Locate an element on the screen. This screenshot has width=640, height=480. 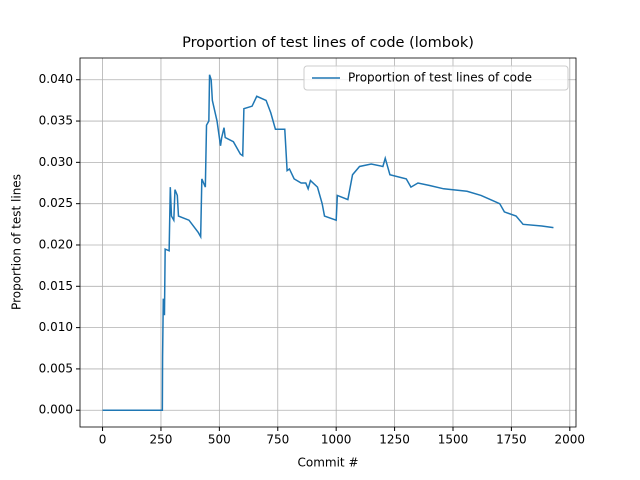
y-tick-label: 0.010 is located at coordinates (56, 327).